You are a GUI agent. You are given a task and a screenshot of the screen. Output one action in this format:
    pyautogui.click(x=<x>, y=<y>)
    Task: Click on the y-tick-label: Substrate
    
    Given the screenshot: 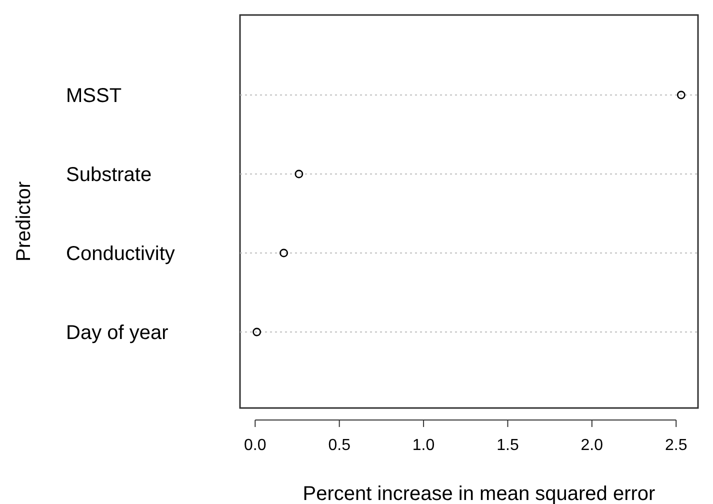 What is the action you would take?
    pyautogui.click(x=109, y=175)
    